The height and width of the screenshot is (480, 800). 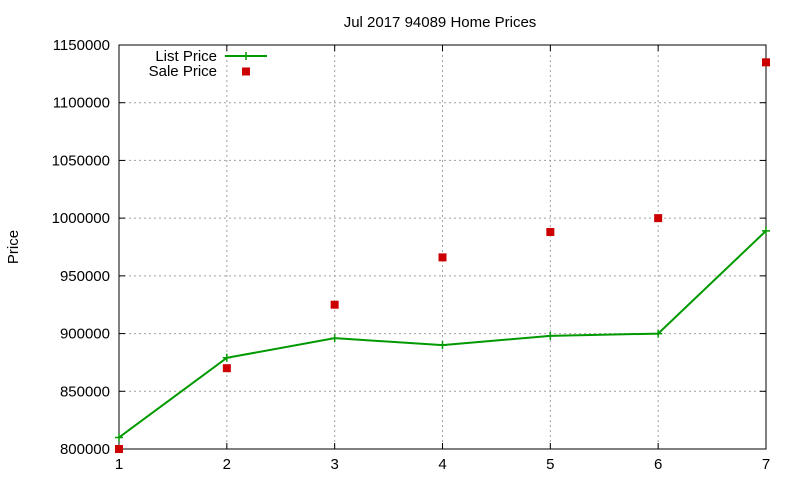 What do you see at coordinates (85, 276) in the screenshot?
I see `y-tick-label: 950000` at bounding box center [85, 276].